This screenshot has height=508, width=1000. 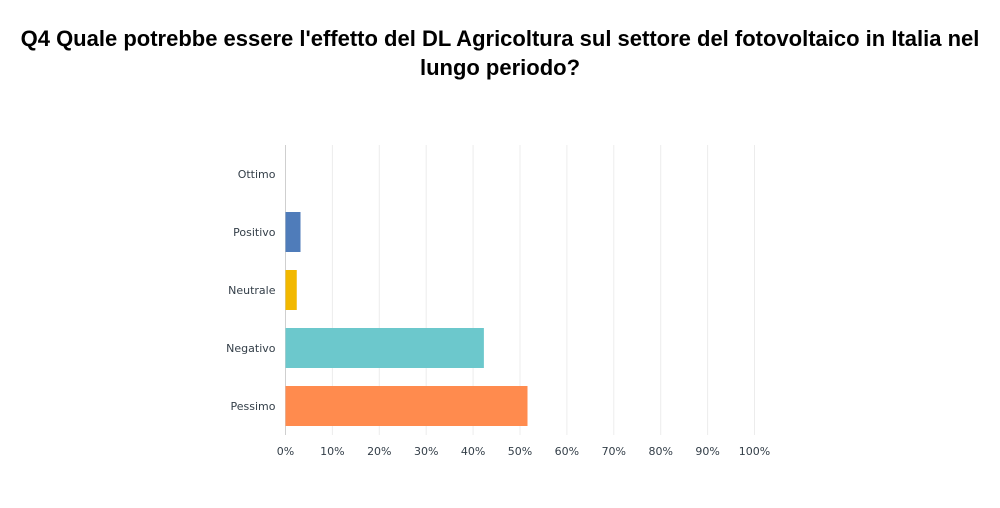 What do you see at coordinates (426, 451) in the screenshot?
I see `x-tick-label: 30%` at bounding box center [426, 451].